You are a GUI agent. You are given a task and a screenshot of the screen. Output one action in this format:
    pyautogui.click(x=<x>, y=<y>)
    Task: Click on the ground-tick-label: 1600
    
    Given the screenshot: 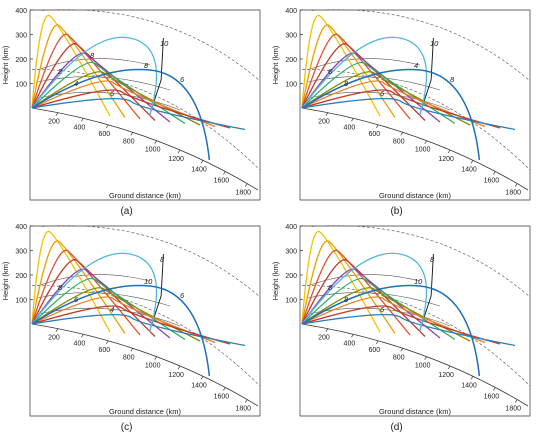 What is the action you would take?
    pyautogui.click(x=492, y=396)
    